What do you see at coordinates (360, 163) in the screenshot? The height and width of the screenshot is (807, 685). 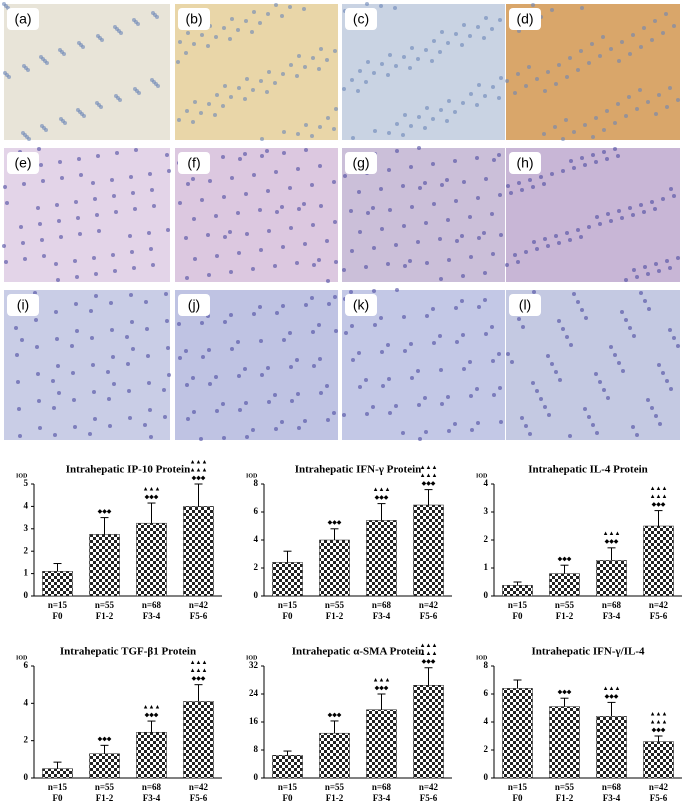 I see `panel-label: (g)` at bounding box center [360, 163].